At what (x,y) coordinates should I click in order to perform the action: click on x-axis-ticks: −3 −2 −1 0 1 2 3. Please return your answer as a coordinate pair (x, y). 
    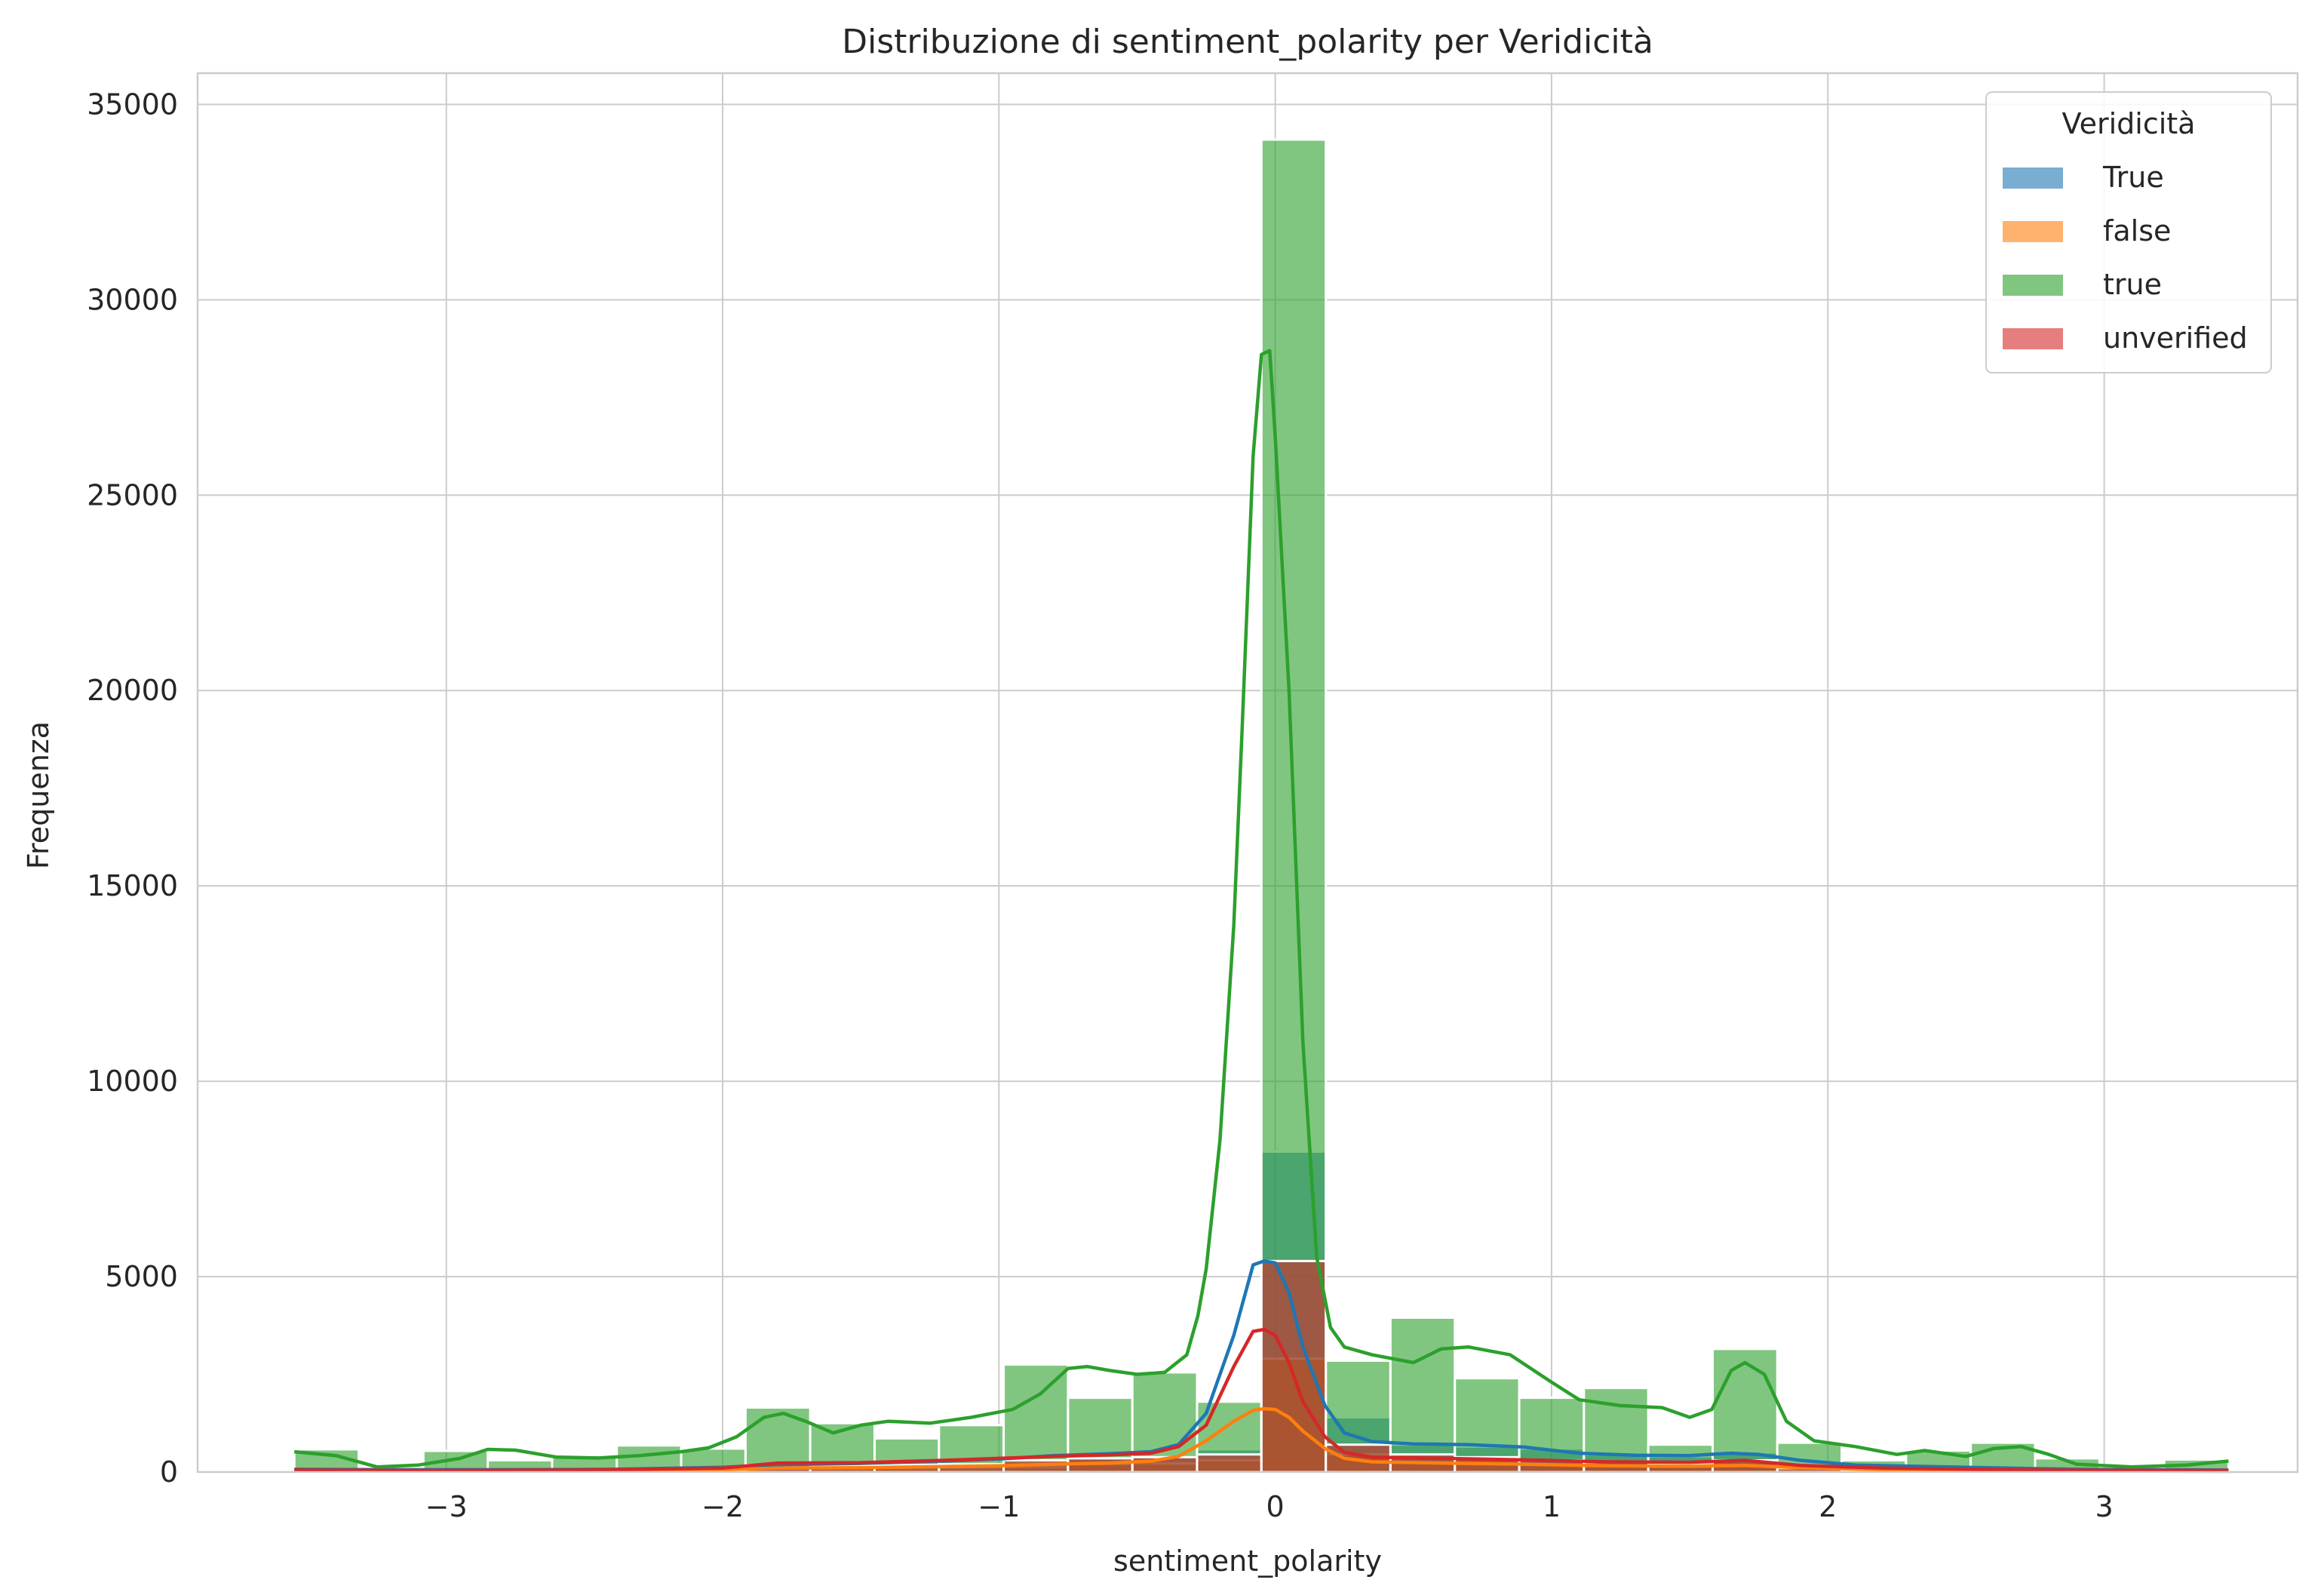
    Looking at the image, I should click on (1269, 1506).